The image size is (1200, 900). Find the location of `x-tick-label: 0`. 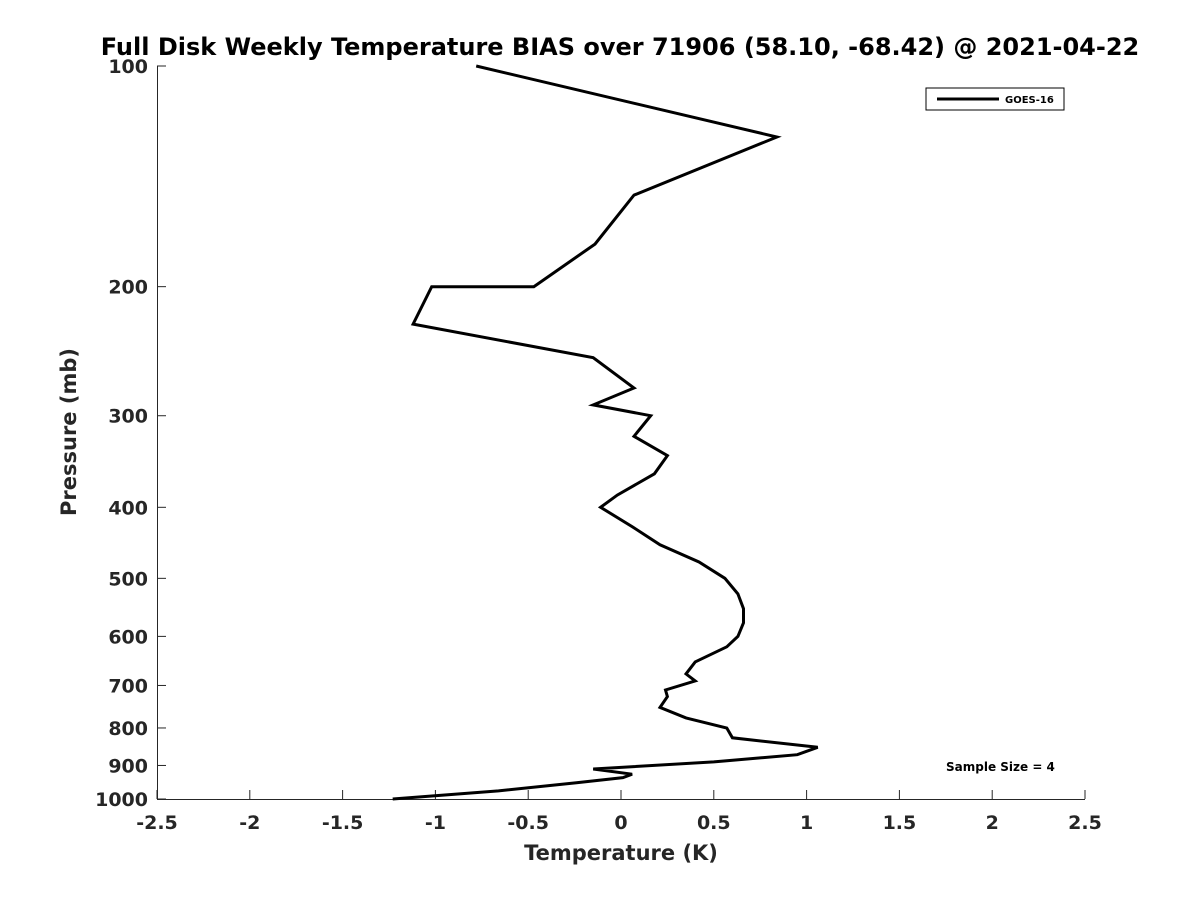

x-tick-label: 0 is located at coordinates (620, 823).